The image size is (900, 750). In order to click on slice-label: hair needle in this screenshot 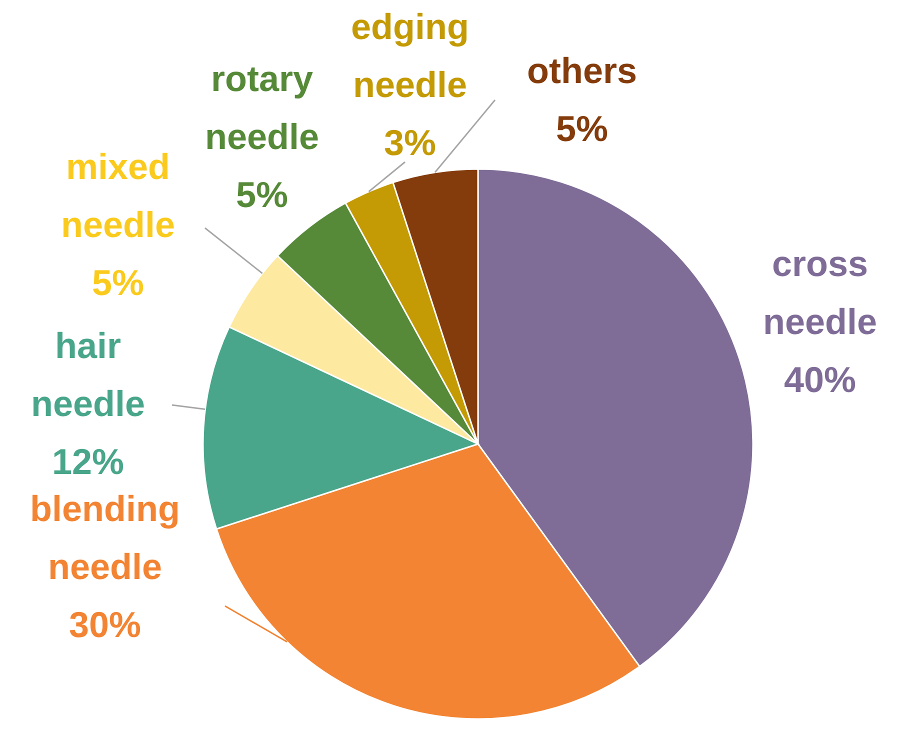, I will do `click(88, 374)`.